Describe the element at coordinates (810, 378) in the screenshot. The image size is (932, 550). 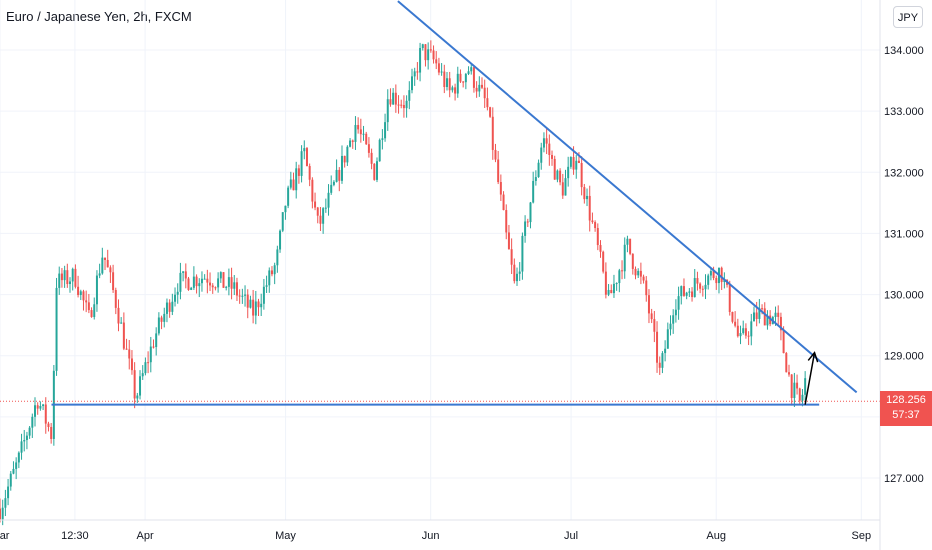
I see `projection-arrow` at that location.